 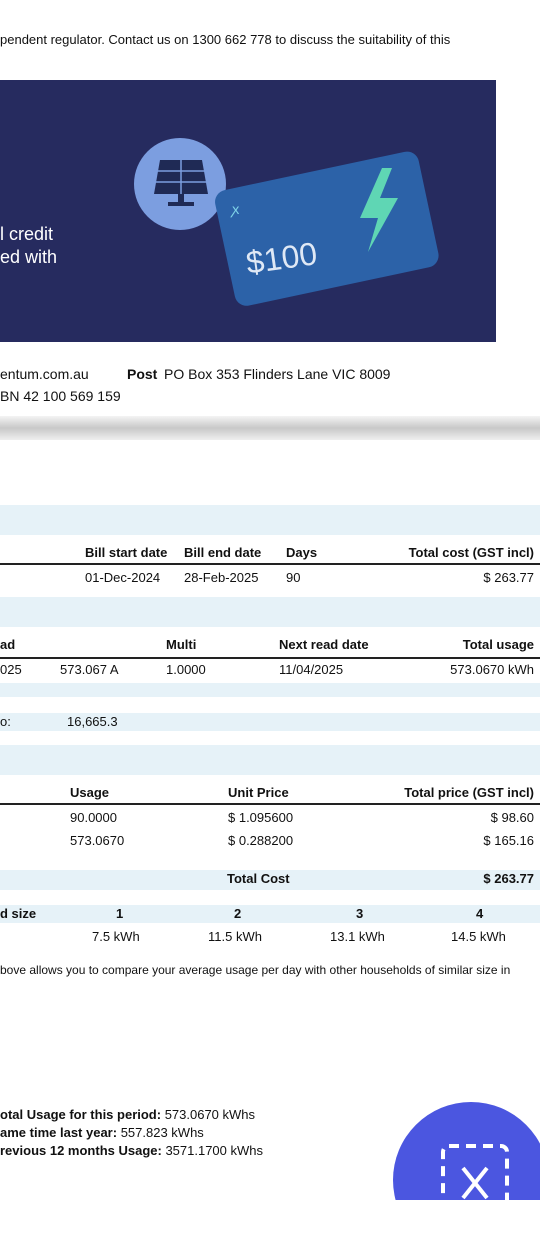 I want to click on cell: 01-Dec-2024, so click(x=123, y=577).